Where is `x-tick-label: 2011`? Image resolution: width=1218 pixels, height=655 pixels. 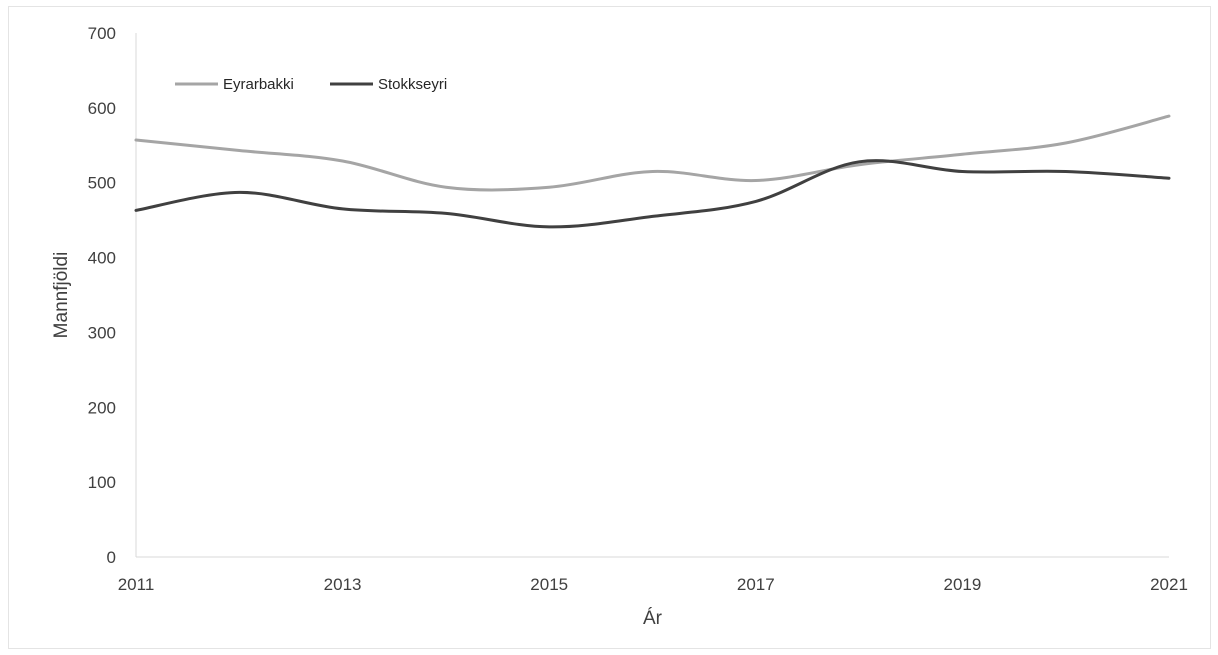
x-tick-label: 2011 is located at coordinates (136, 584).